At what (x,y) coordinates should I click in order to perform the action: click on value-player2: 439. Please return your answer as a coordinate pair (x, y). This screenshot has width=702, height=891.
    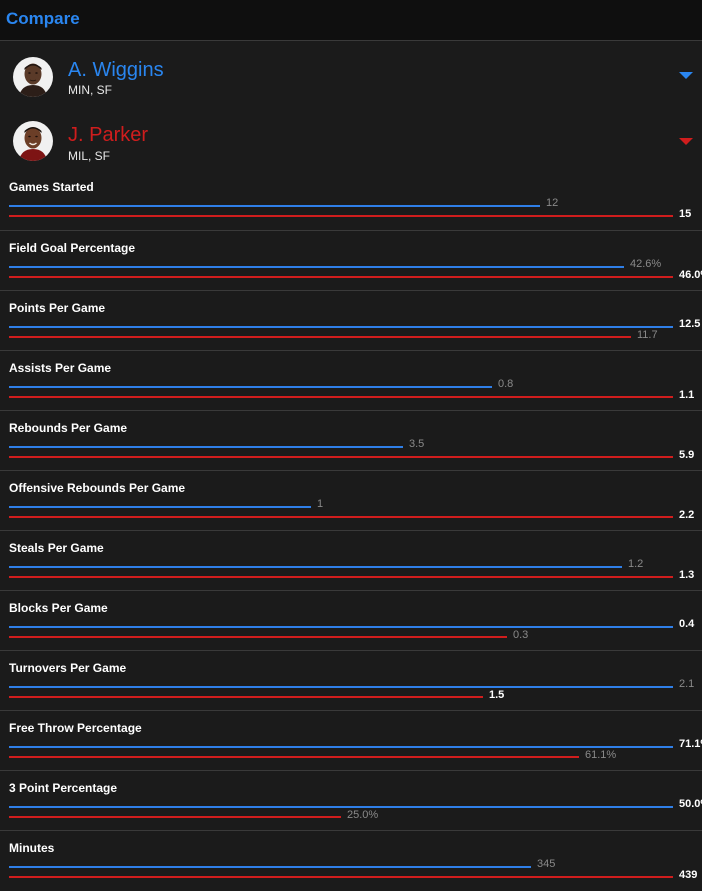
    Looking at the image, I should click on (688, 875).